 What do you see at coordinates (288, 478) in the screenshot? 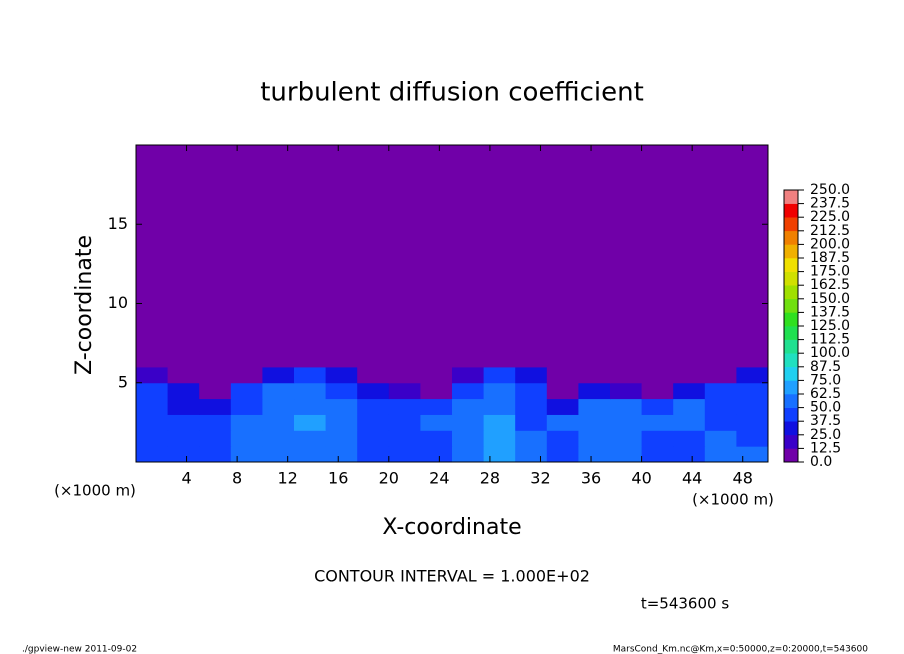
I see `x-tick-label: 12` at bounding box center [288, 478].